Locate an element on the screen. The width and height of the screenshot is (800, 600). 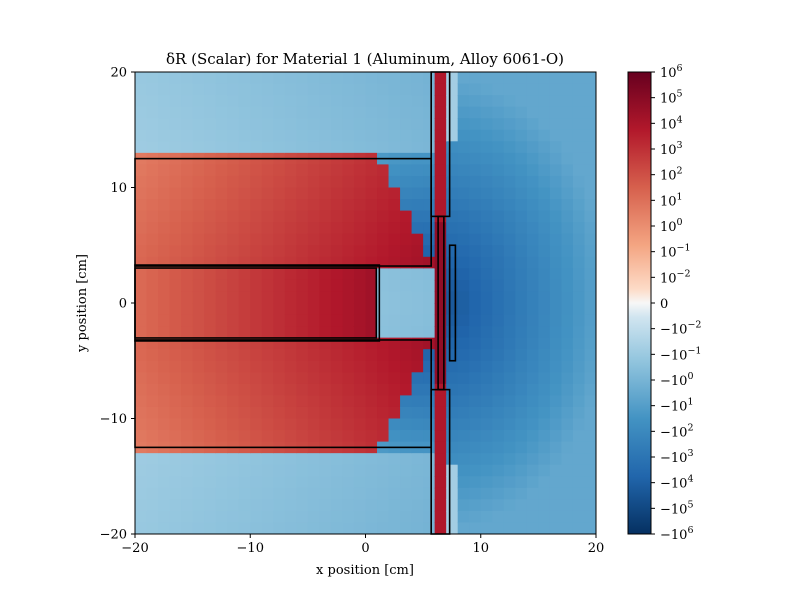
y-axis-label: y position [cm] is located at coordinates (82, 303).